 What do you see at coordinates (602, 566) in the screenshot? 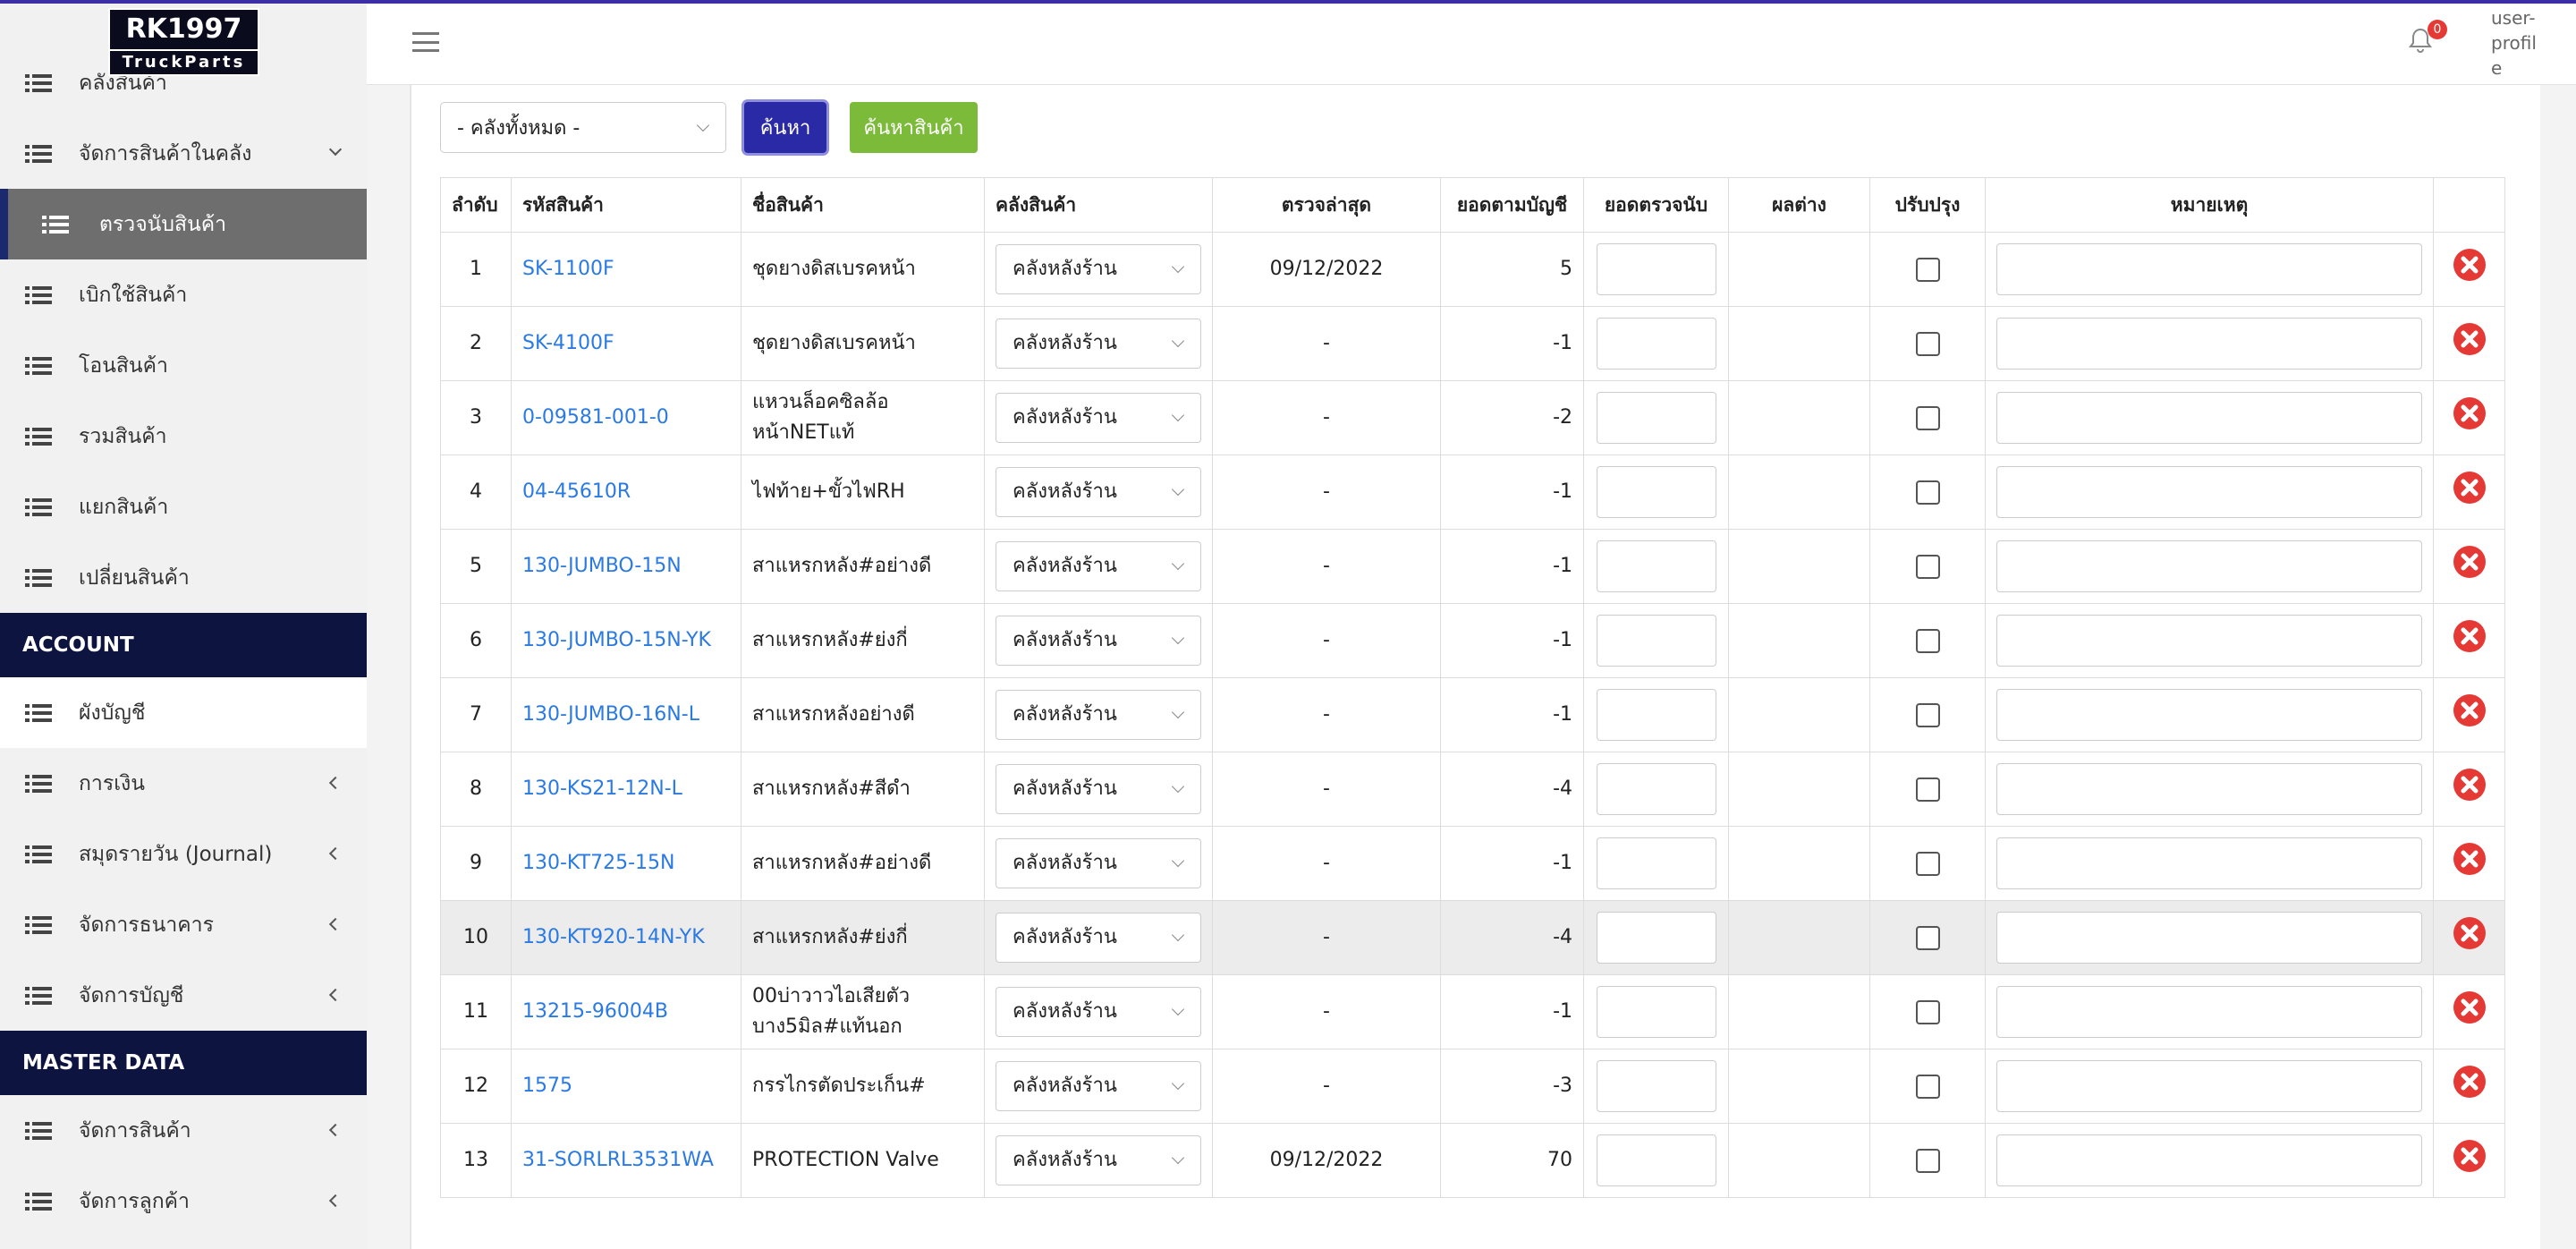
I see `product-code: 130-JUMBO-15N` at bounding box center [602, 566].